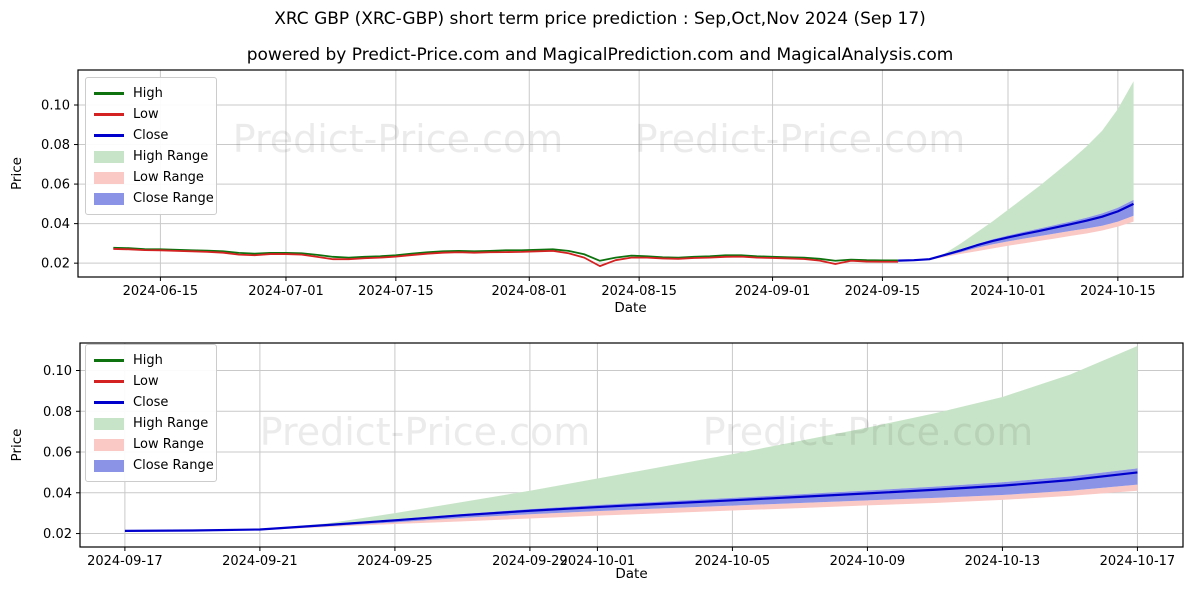 The height and width of the screenshot is (600, 1200). I want to click on x-tick-label: 2024-09-17, so click(125, 561).